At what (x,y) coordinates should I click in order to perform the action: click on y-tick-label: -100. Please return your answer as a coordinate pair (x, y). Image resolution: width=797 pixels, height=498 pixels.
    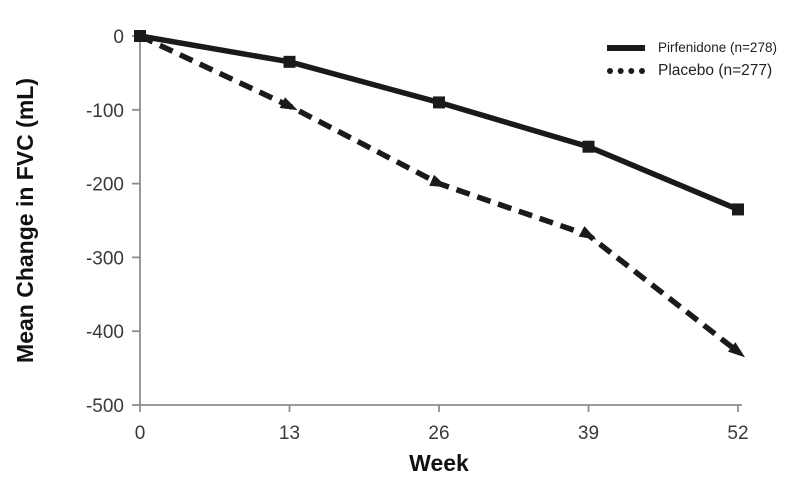
    Looking at the image, I should click on (105, 111).